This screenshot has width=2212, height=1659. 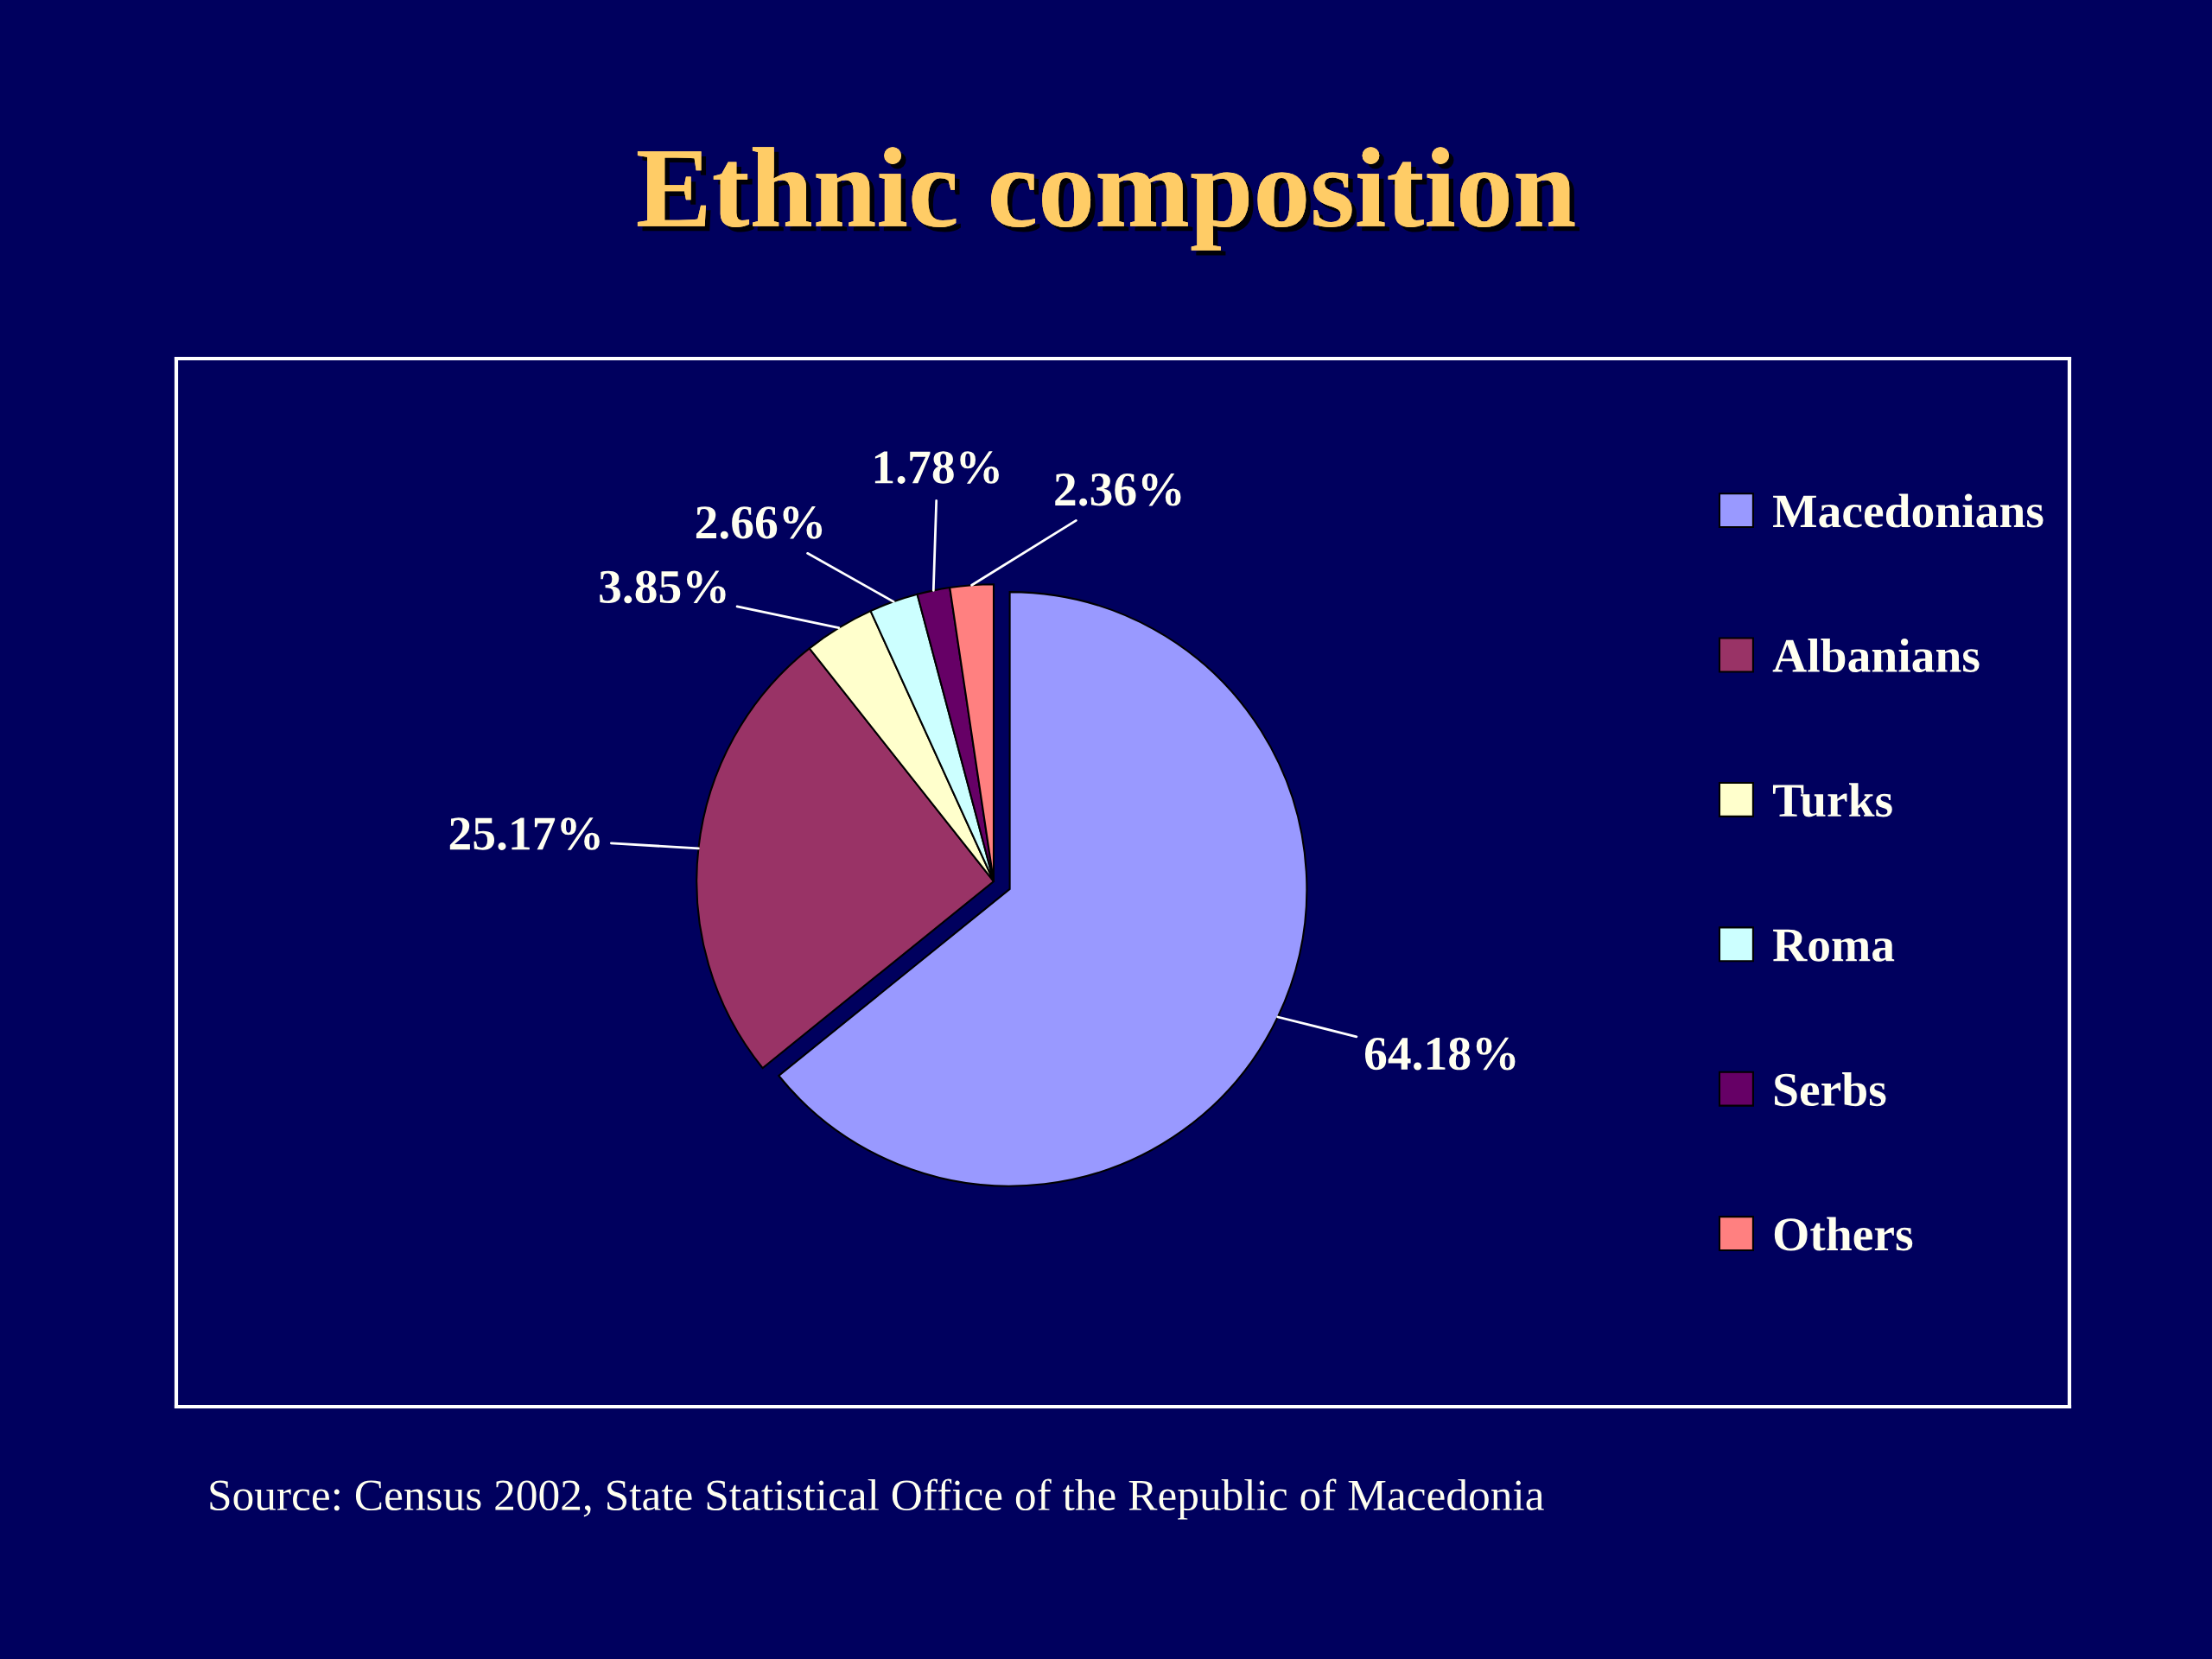 What do you see at coordinates (524, 833) in the screenshot?
I see `data-label: 25.17%` at bounding box center [524, 833].